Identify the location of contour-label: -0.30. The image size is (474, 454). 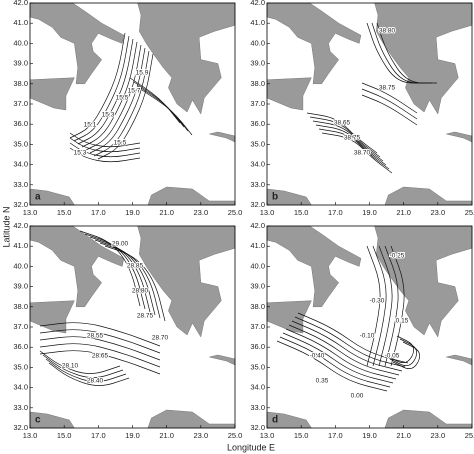
(377, 301).